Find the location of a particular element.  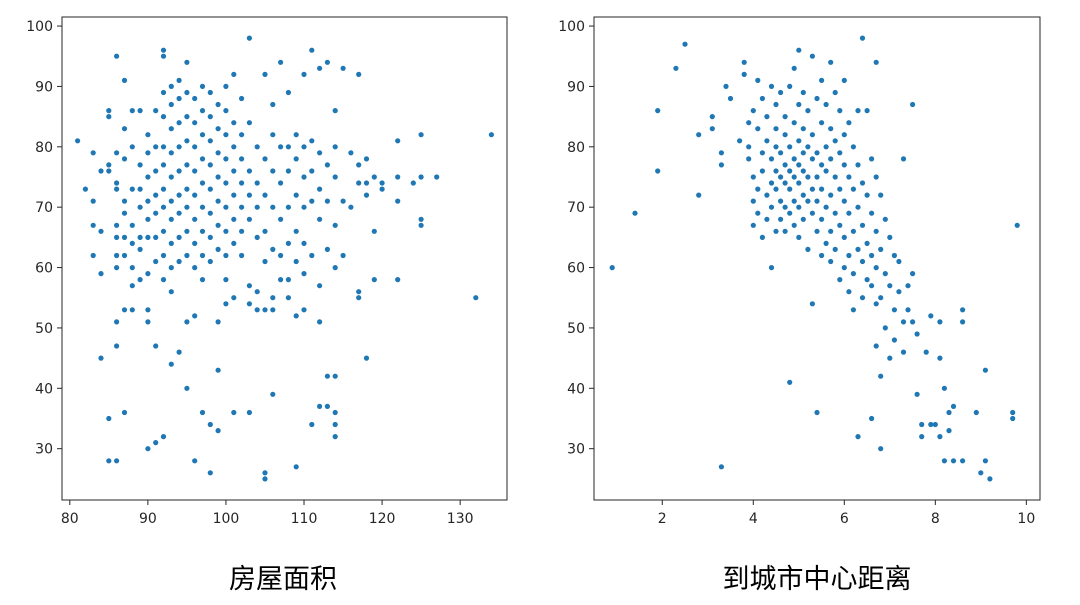

y-tick-label: 100 is located at coordinates (39, 27).